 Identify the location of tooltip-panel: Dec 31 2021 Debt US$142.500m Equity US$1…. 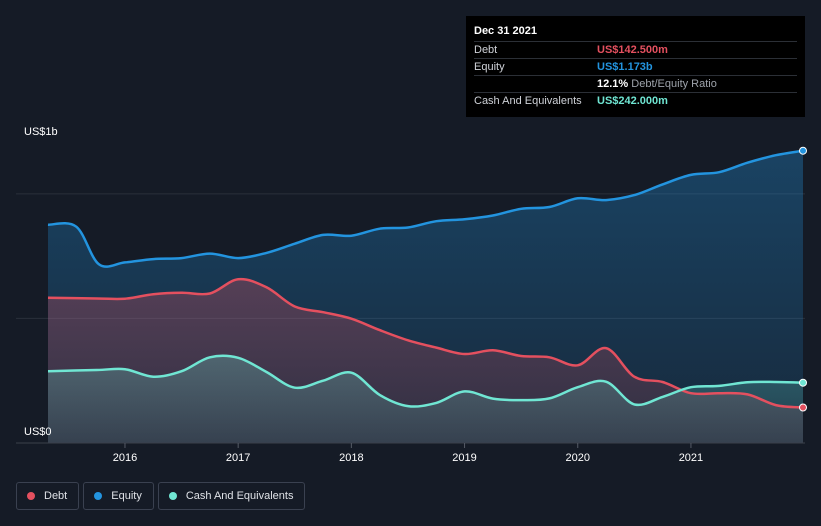
(635, 66).